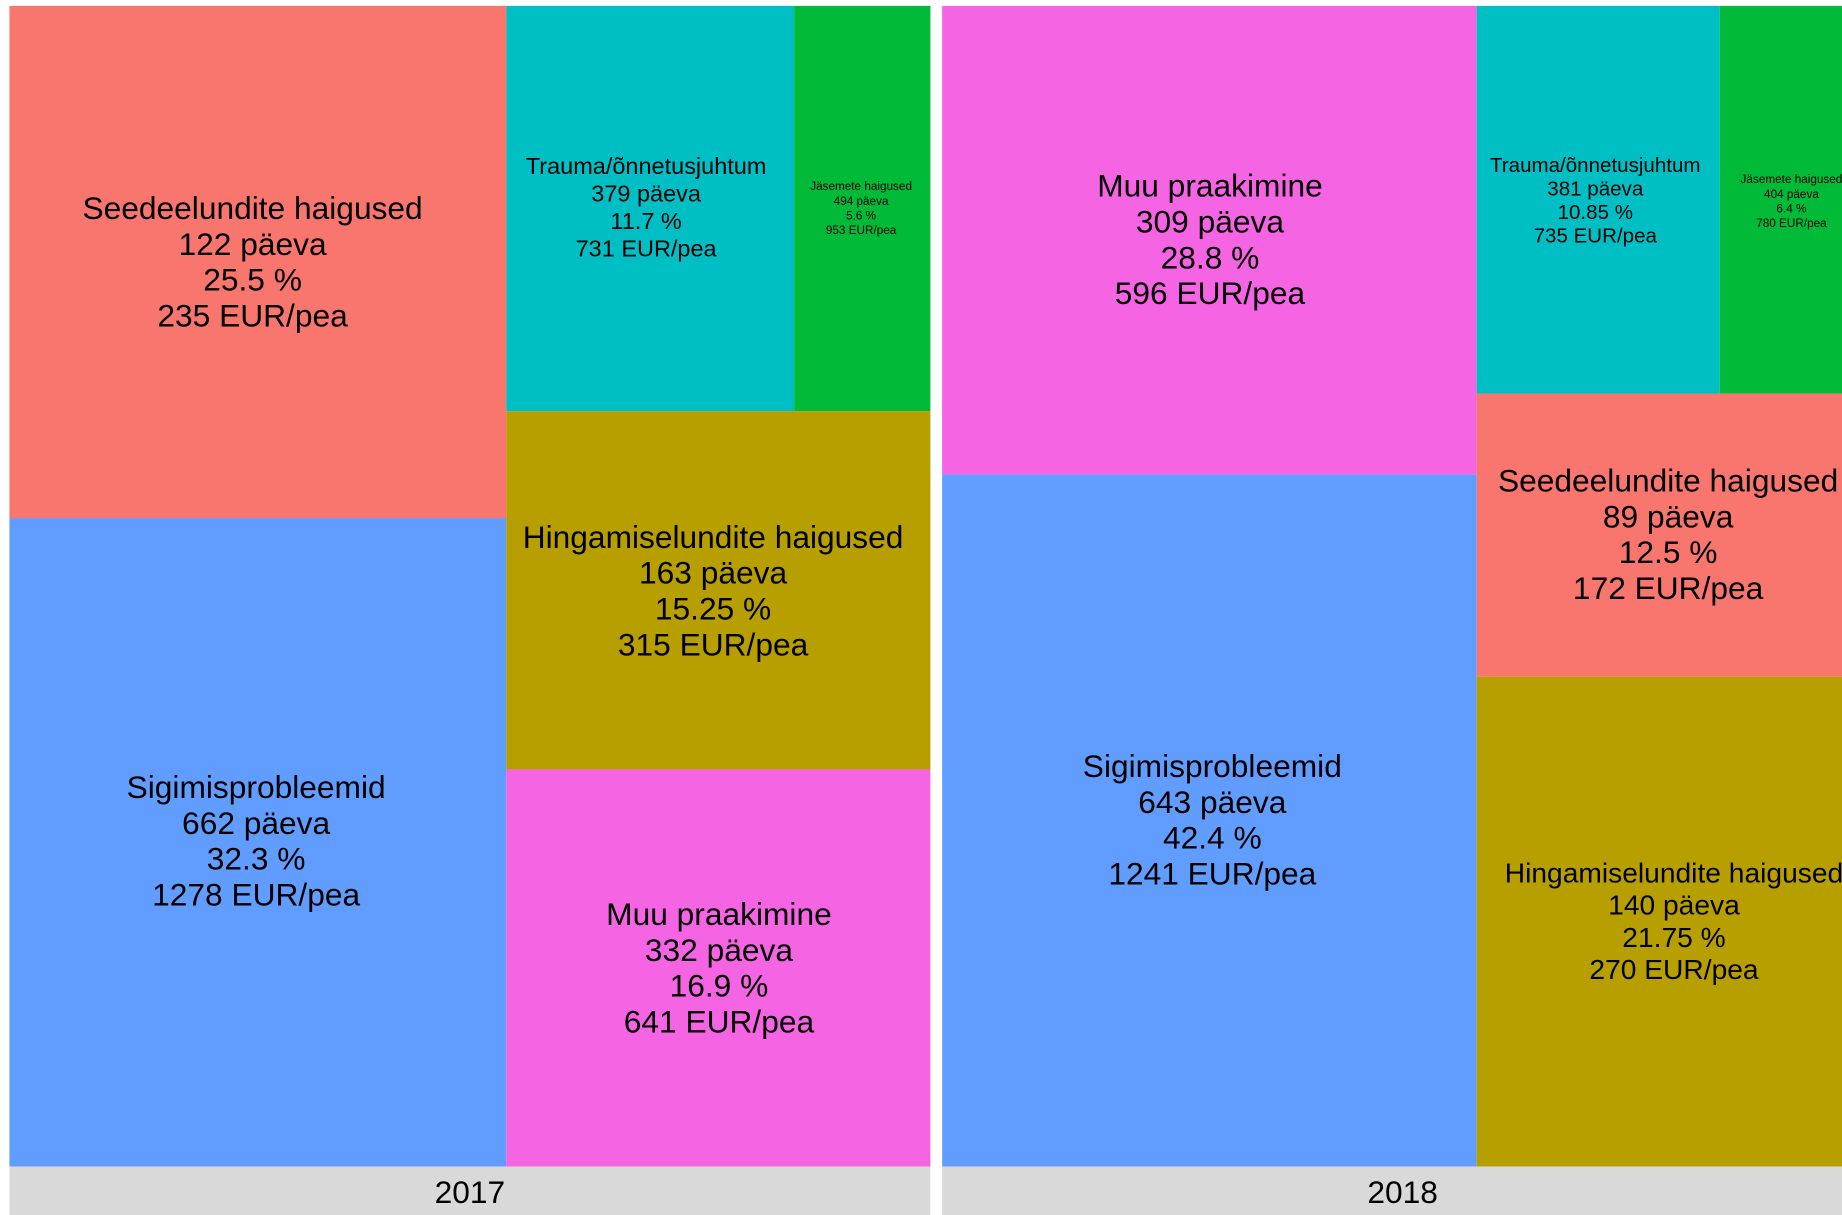  I want to click on tile-label: 494 päeva, so click(861, 201).